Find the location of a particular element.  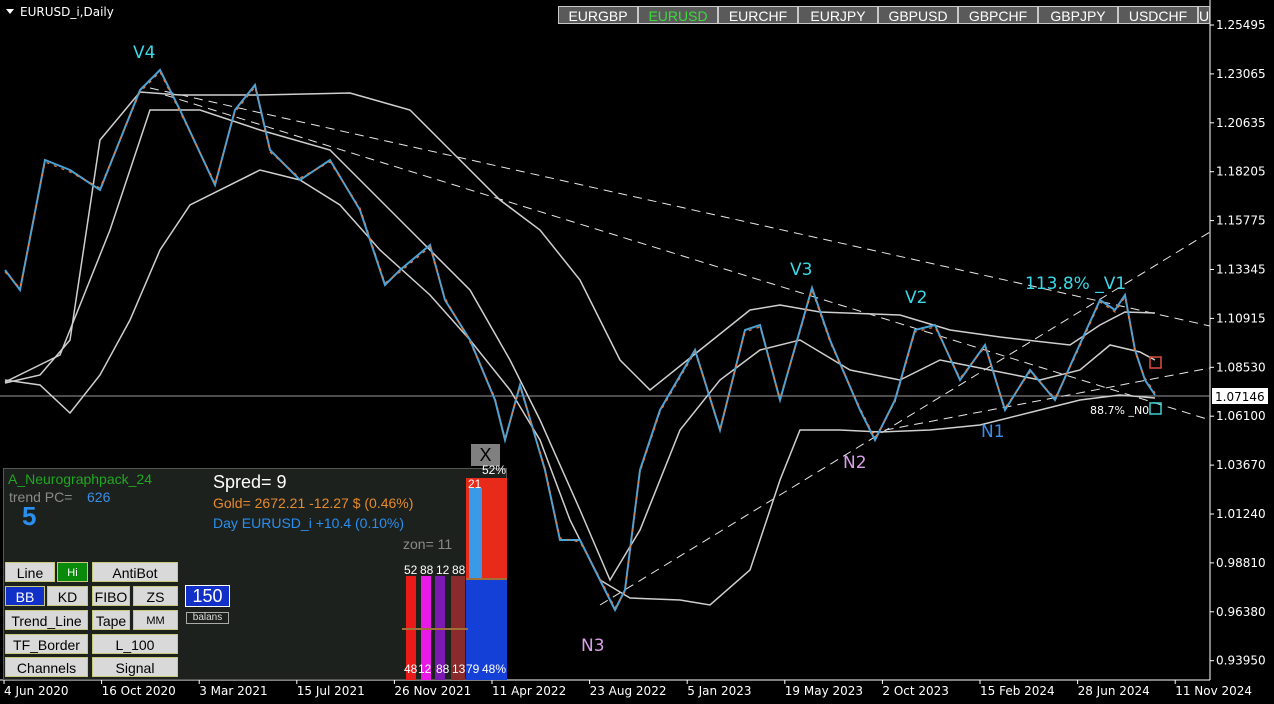

bar-bottom-label: 13 is located at coordinates (459, 669).